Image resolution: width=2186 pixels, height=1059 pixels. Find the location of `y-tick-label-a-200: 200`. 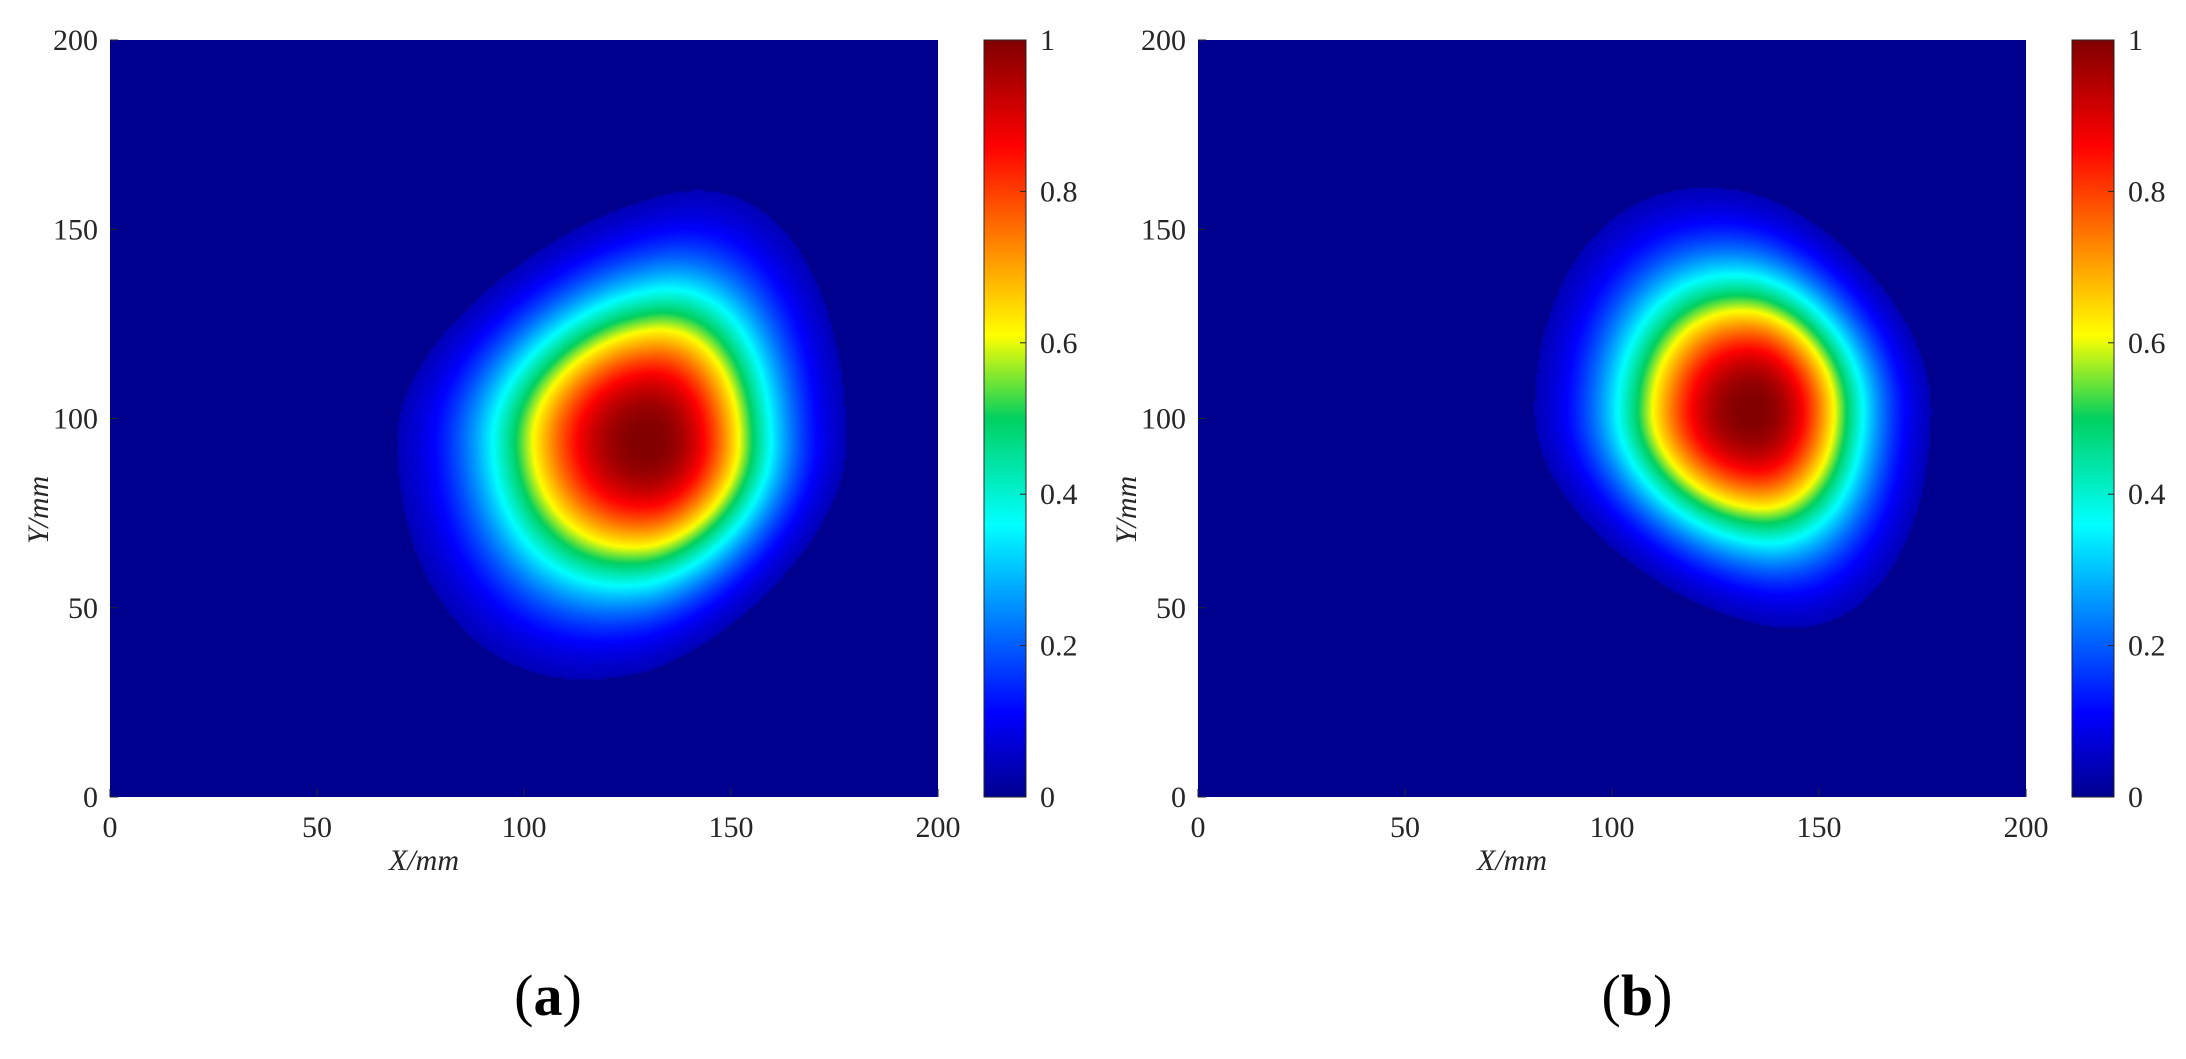

y-tick-label-a-200: 200 is located at coordinates (75, 40).